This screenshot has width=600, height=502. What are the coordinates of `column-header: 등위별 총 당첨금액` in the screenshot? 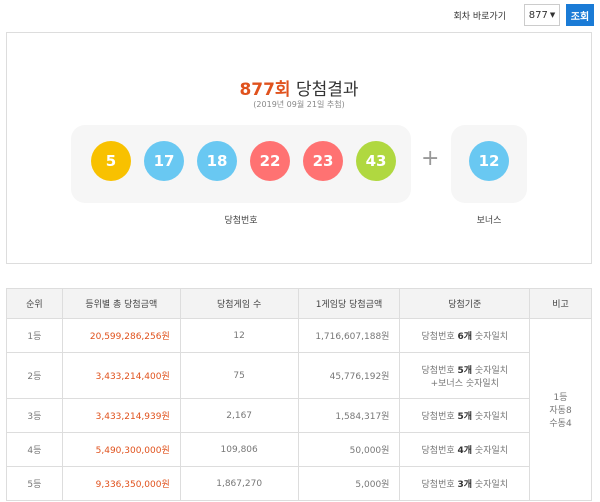 It's located at (121, 303).